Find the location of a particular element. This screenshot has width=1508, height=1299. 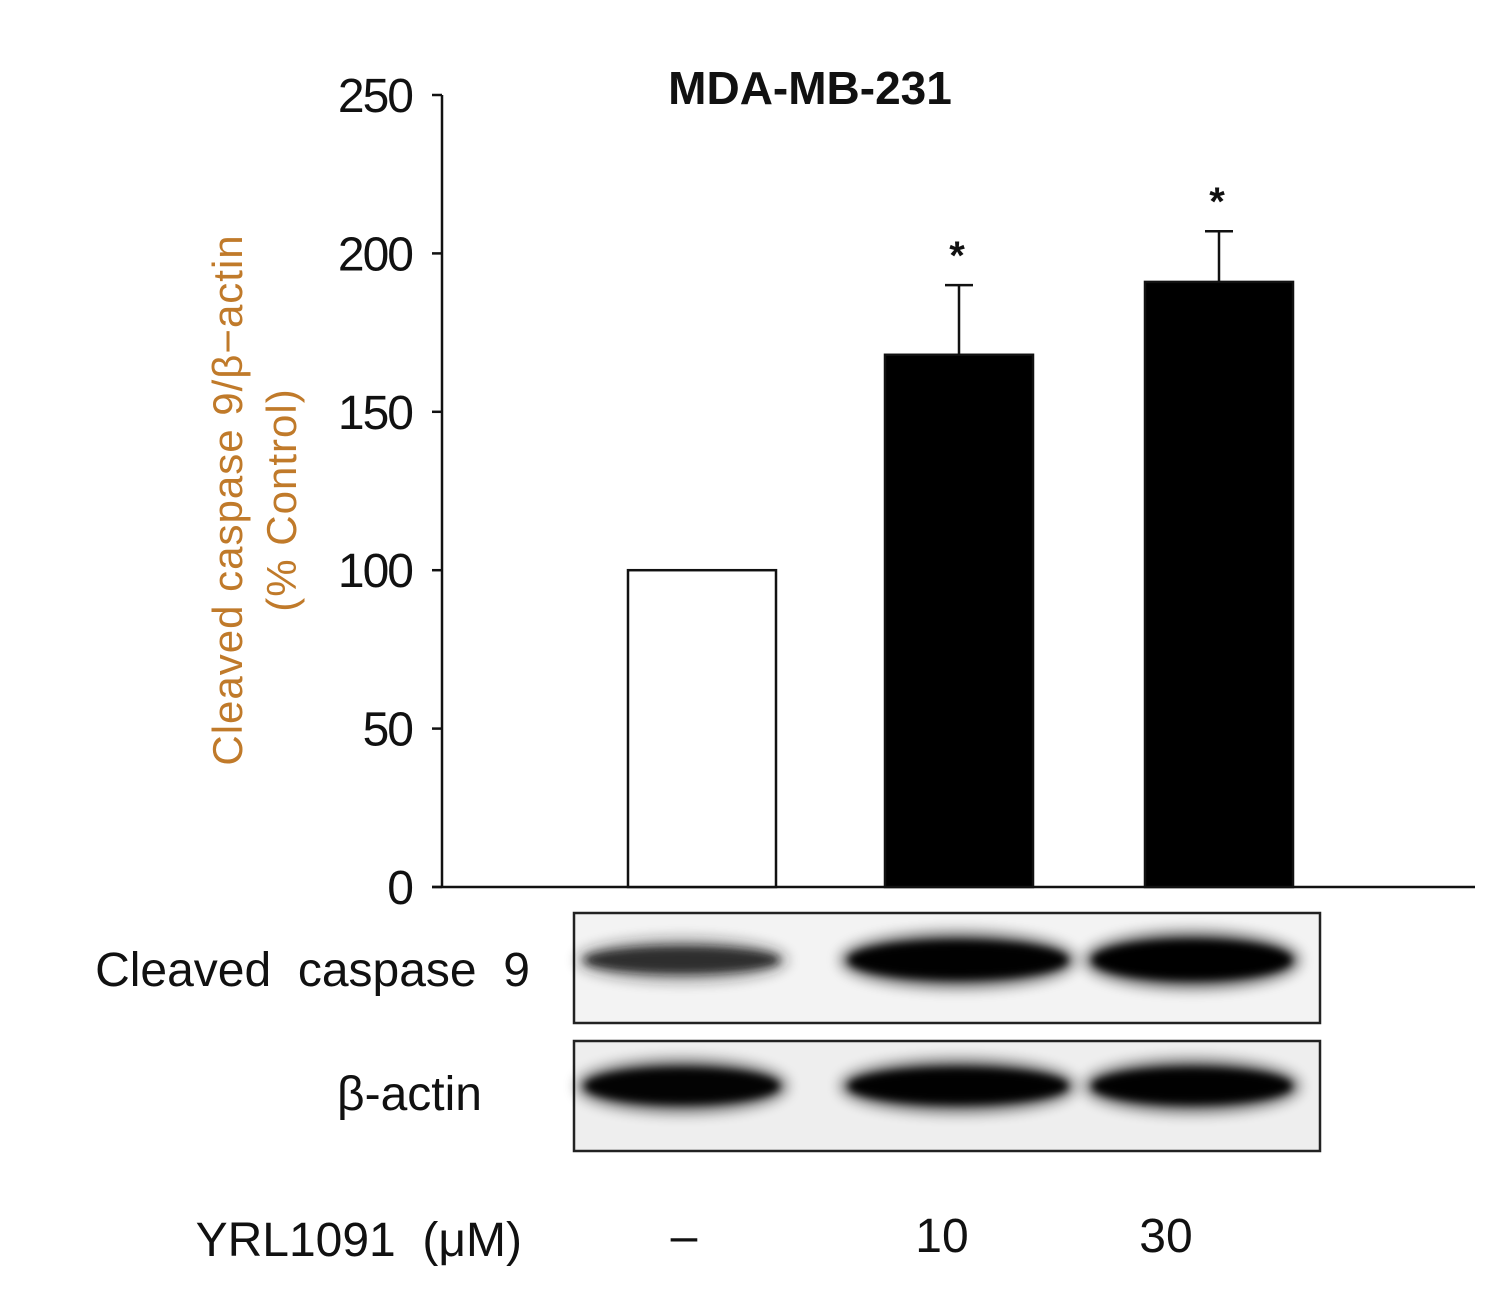

y-tick-label: 0 is located at coordinates (399, 888).